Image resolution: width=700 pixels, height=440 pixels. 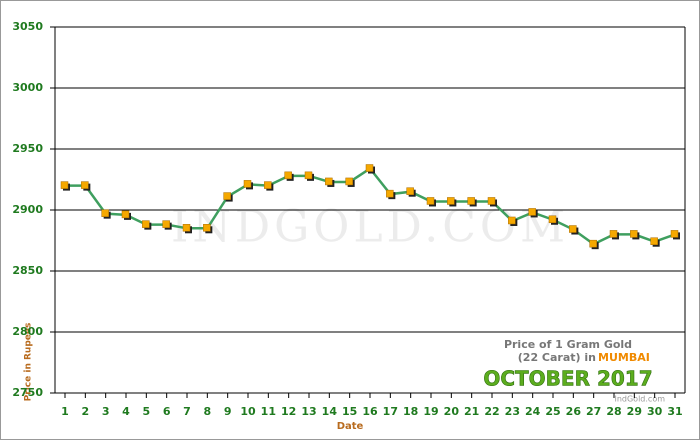 I want to click on x-tick-label: 18, so click(x=410, y=411).